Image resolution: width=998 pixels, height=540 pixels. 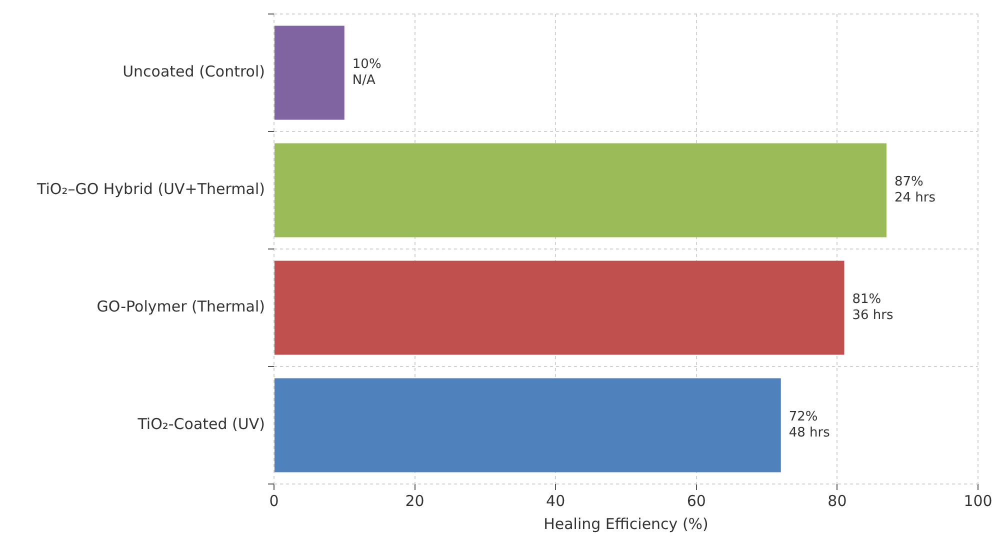 What do you see at coordinates (809, 425) in the screenshot?
I see `data-label: 72% 48 hrs` at bounding box center [809, 425].